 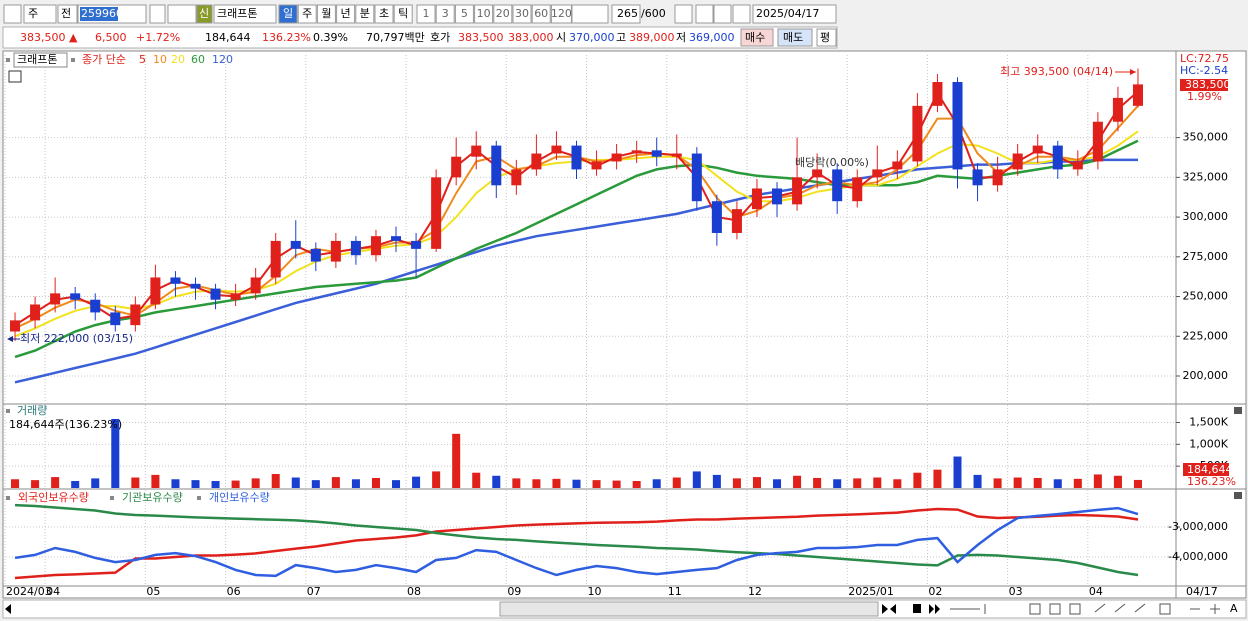 I want to click on quote-amount: 70,797백만, so click(x=395, y=37).